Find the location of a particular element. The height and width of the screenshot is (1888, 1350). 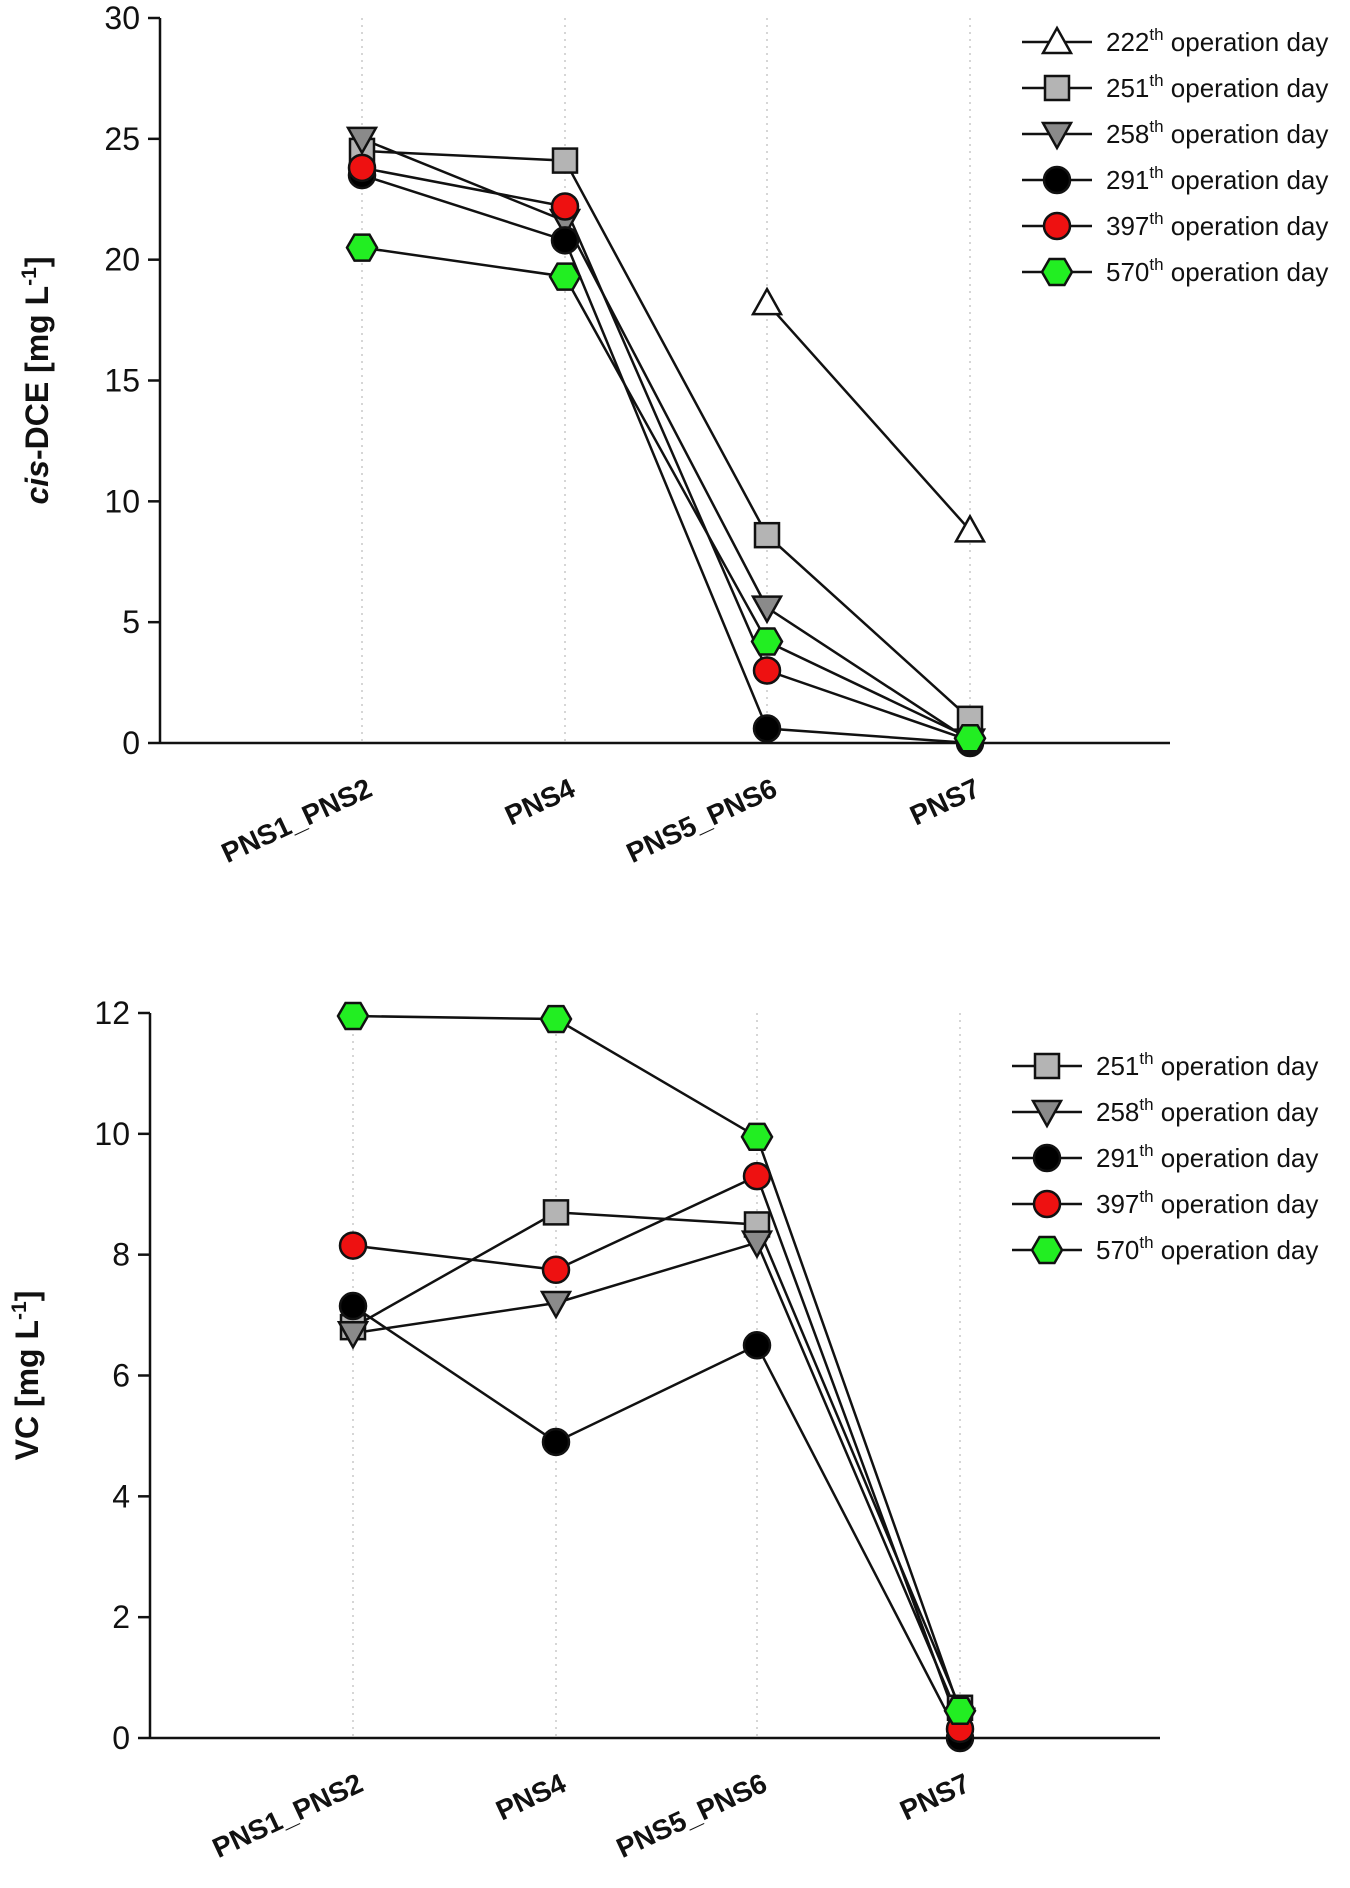

y-axis-title: VC [mg L-1] is located at coordinates (26, 1376).